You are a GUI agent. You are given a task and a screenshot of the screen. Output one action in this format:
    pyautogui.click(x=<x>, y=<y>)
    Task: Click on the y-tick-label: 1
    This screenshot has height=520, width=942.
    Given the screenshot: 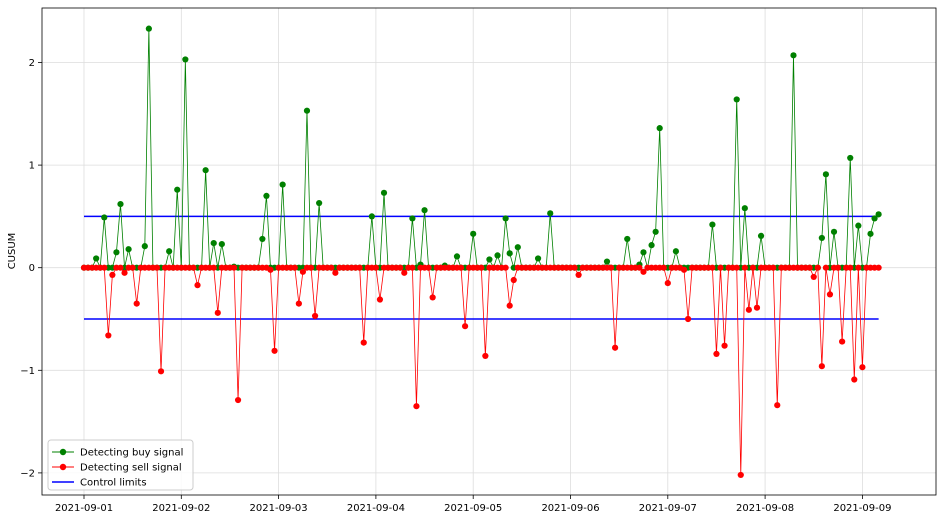 What is the action you would take?
    pyautogui.click(x=32, y=166)
    